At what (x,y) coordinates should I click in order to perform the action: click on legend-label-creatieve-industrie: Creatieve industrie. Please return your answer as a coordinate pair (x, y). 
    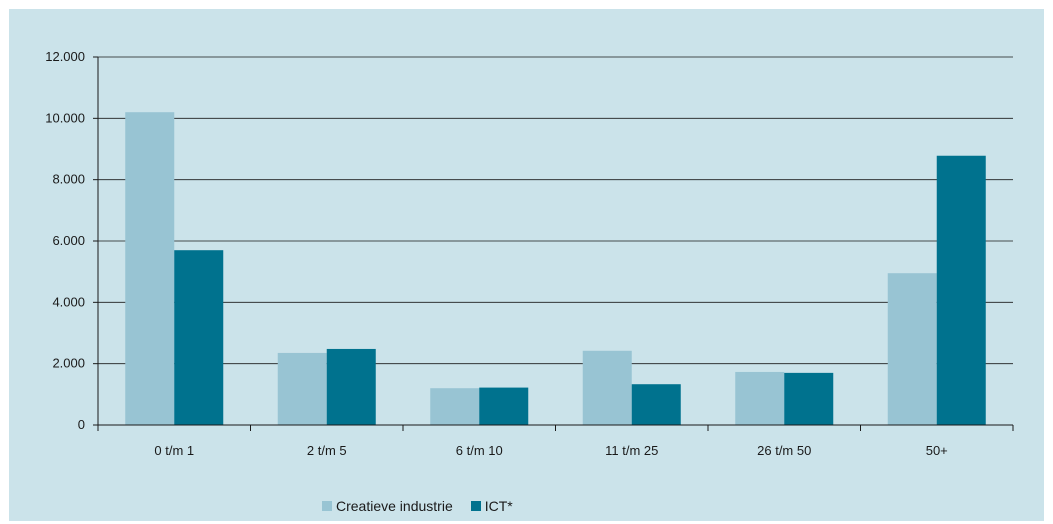
    Looking at the image, I should click on (394, 506).